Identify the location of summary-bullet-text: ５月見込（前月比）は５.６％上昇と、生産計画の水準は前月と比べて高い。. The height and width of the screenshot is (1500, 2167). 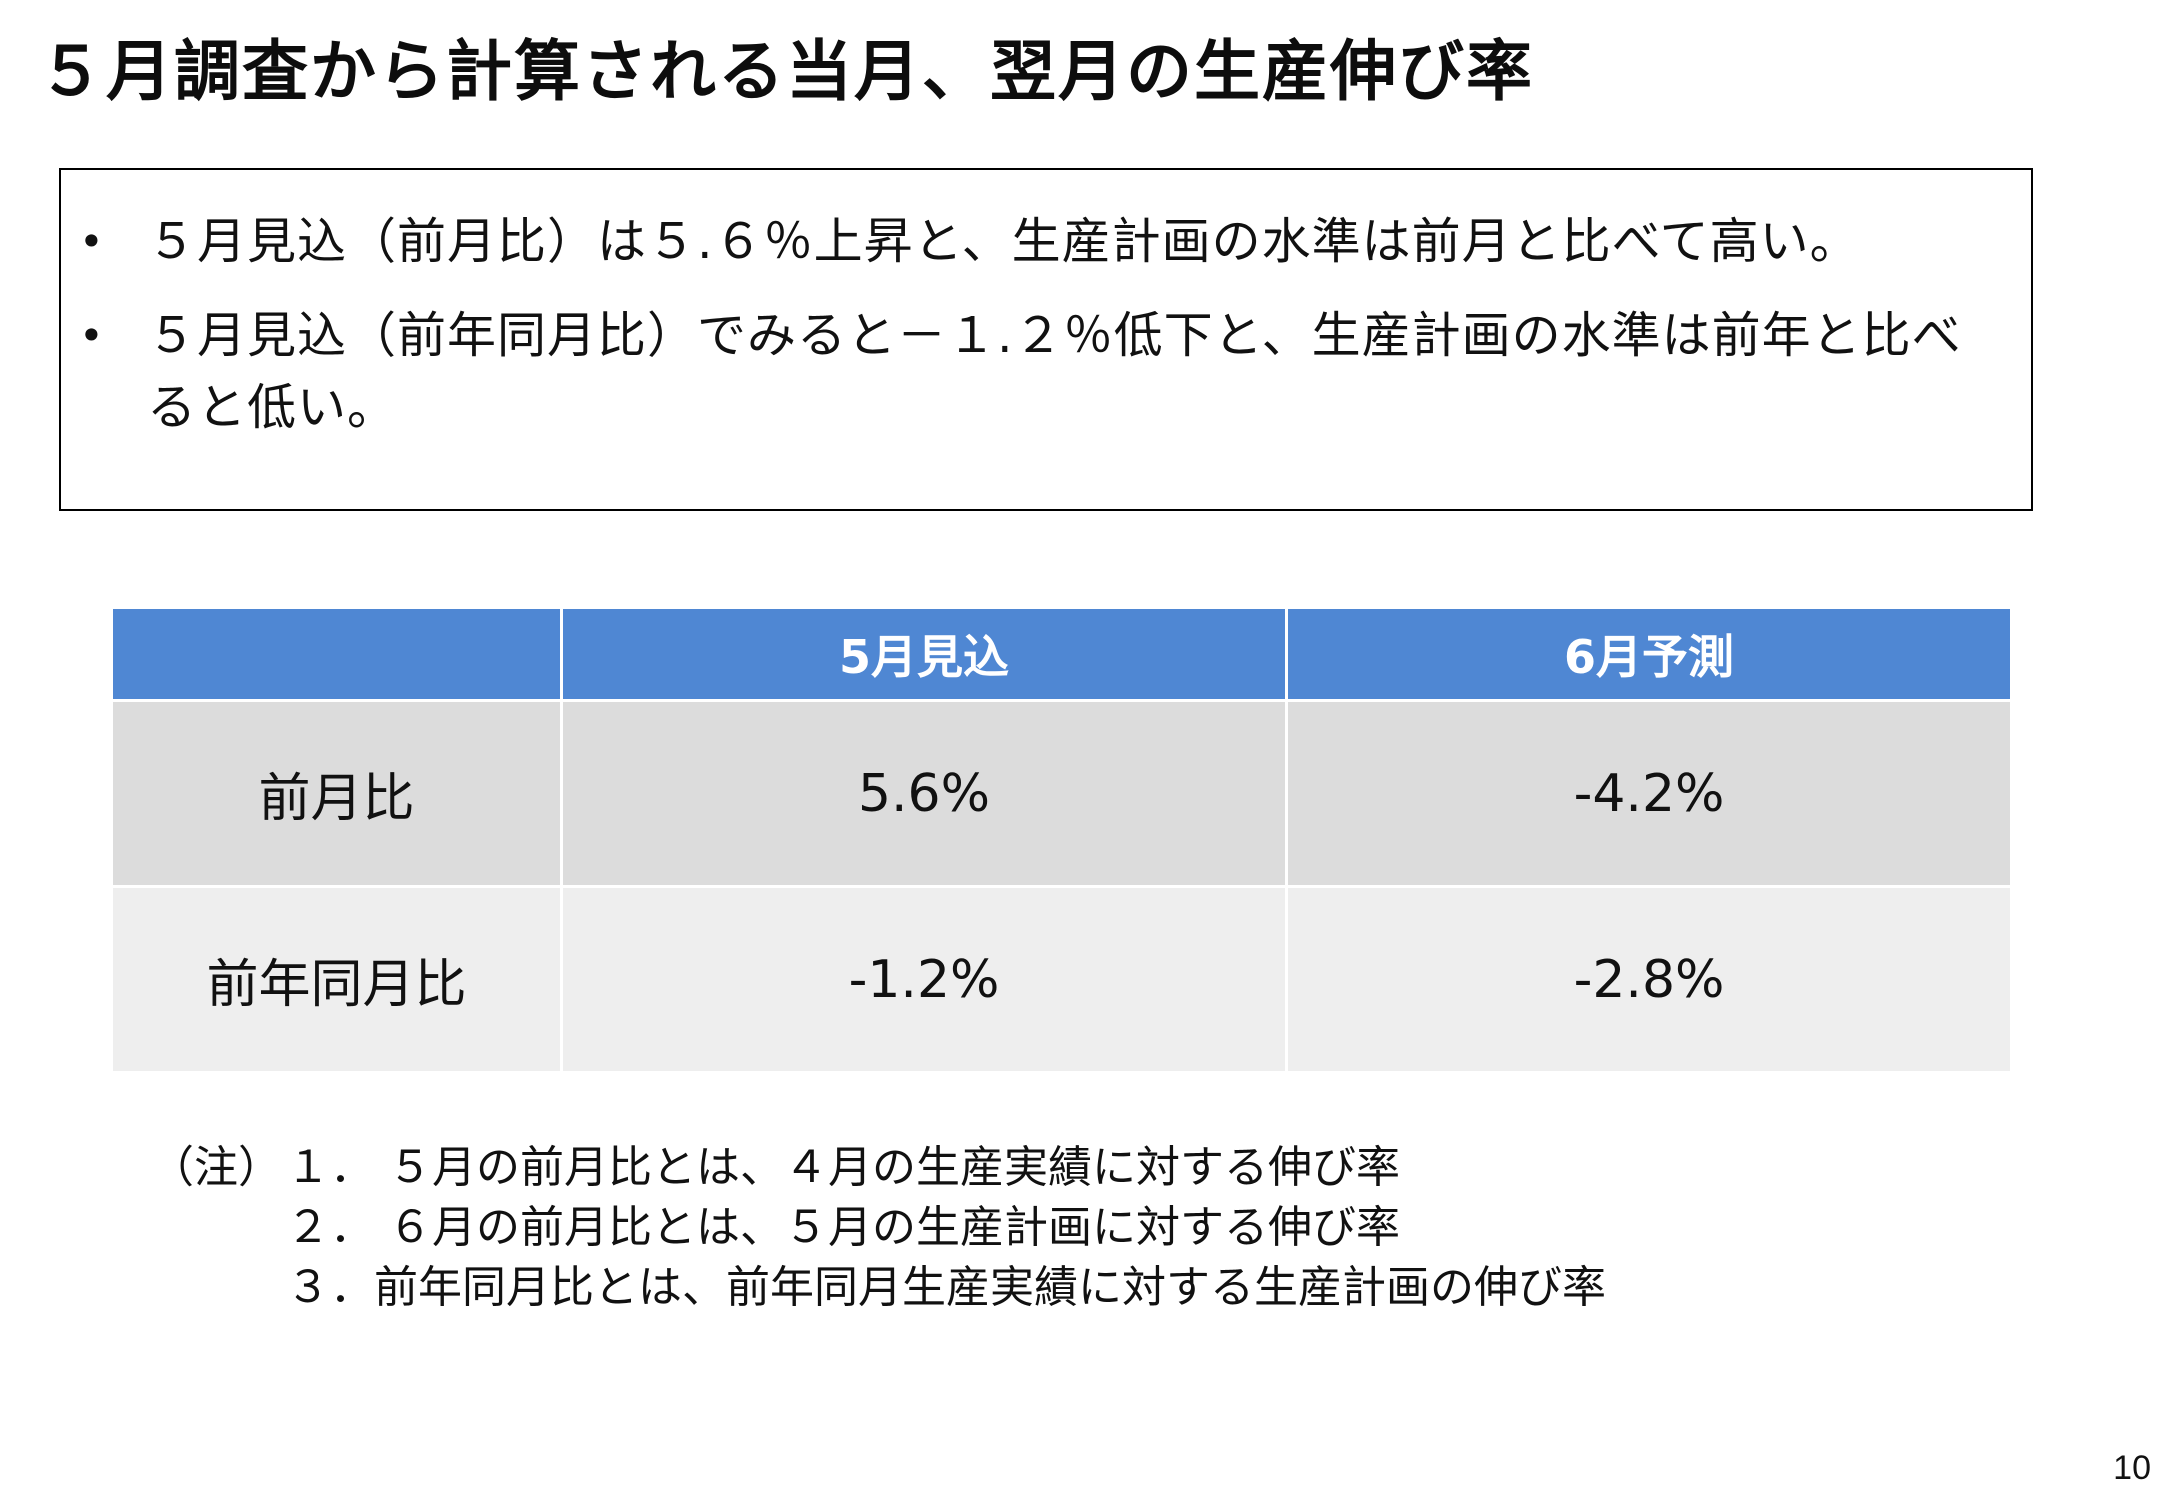
(1003, 241).